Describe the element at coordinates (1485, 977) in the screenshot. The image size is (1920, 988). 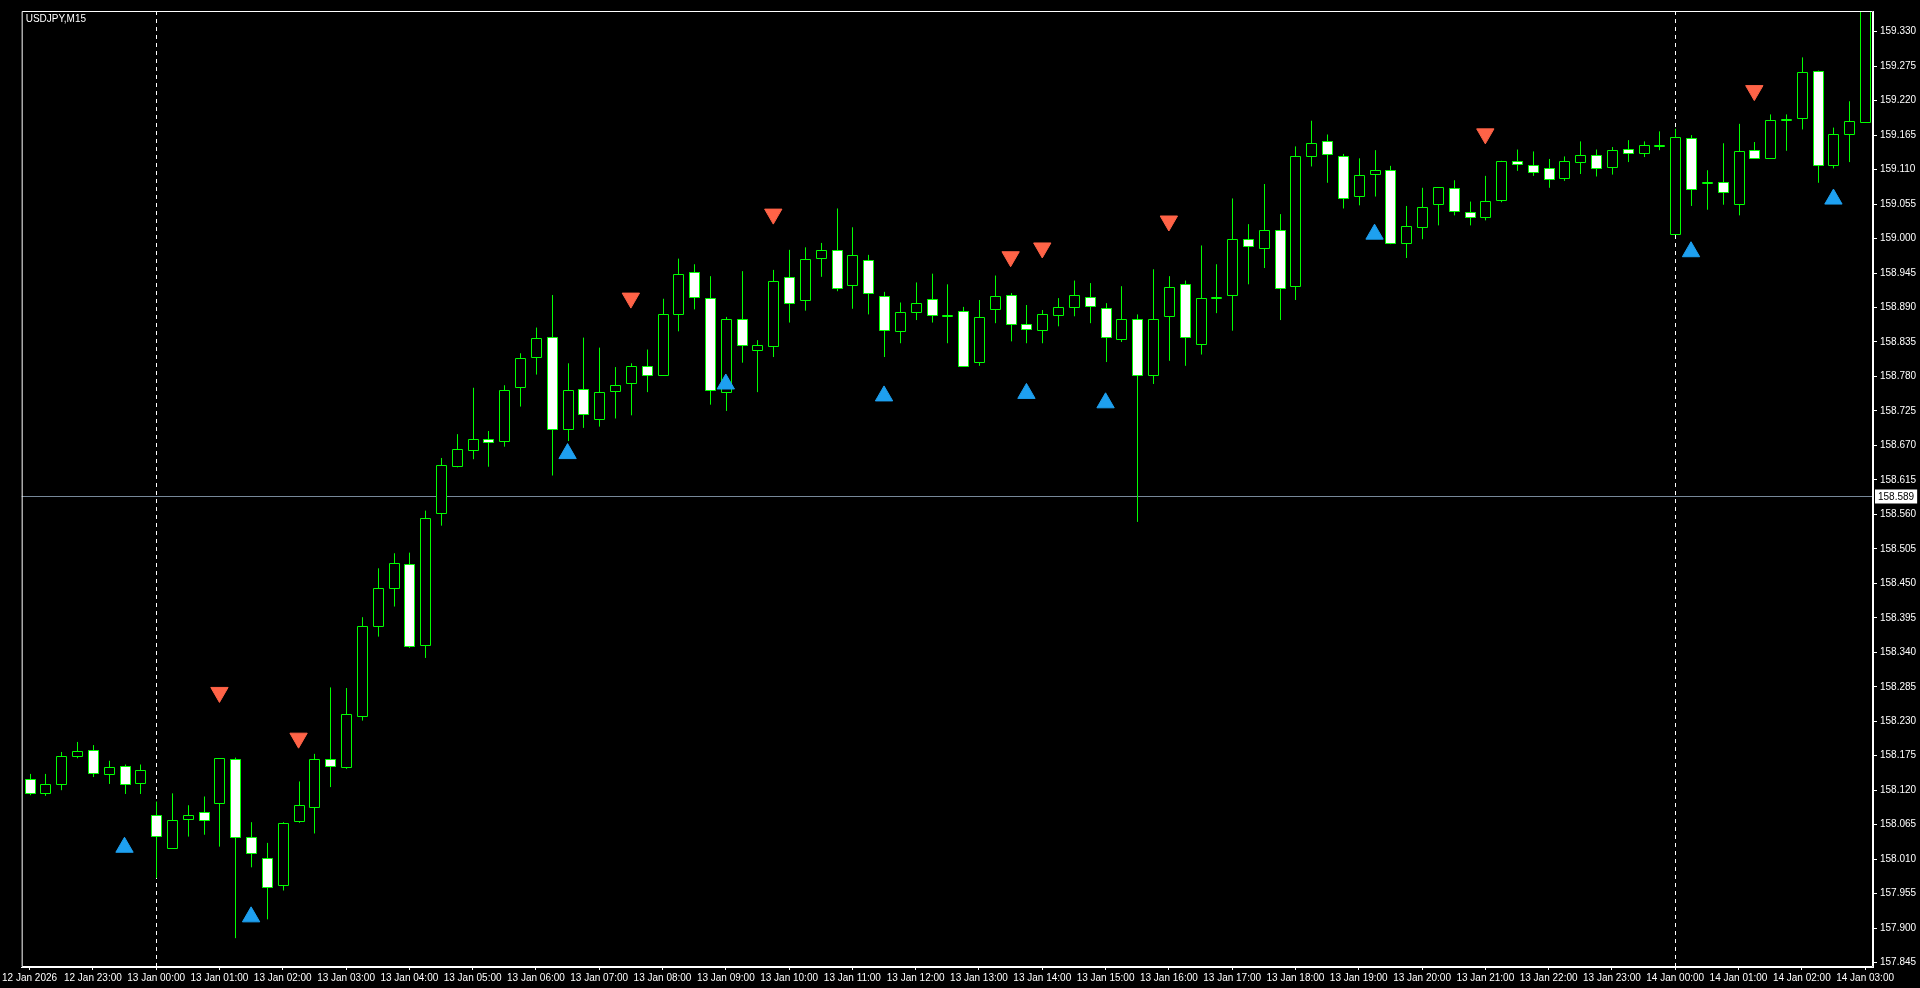
I see `x-tick-label: 13 Jan 21:00` at that location.